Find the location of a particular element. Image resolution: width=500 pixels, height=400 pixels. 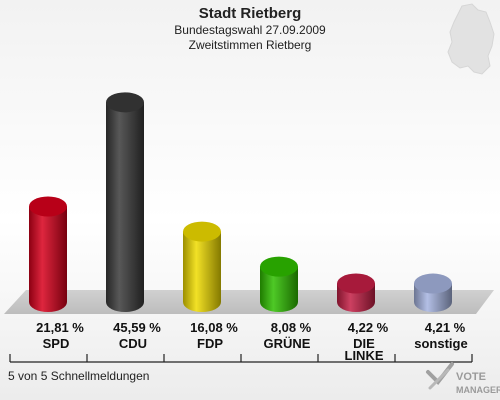

bar-spd is located at coordinates (48, 254).